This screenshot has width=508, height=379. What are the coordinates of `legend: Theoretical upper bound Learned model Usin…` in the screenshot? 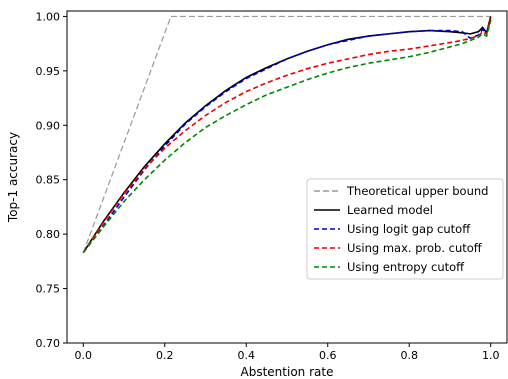 It's located at (405, 229).